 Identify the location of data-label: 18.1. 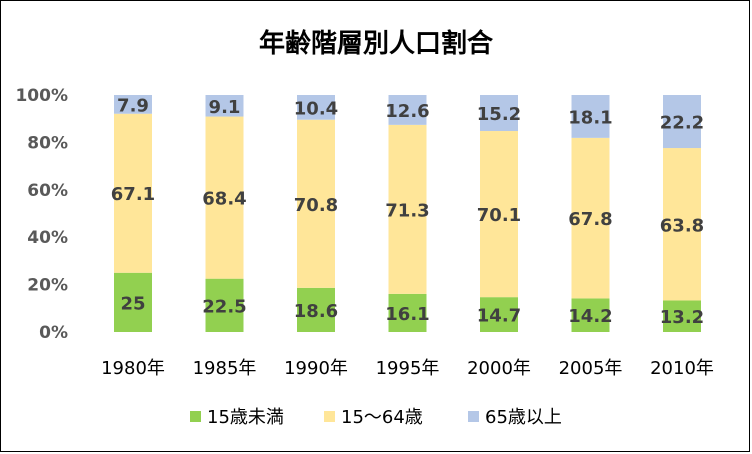
(590, 117).